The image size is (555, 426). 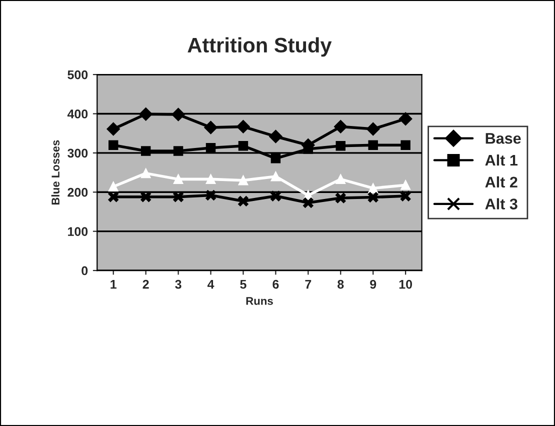 I want to click on y-tick-label: 500, so click(x=78, y=75).